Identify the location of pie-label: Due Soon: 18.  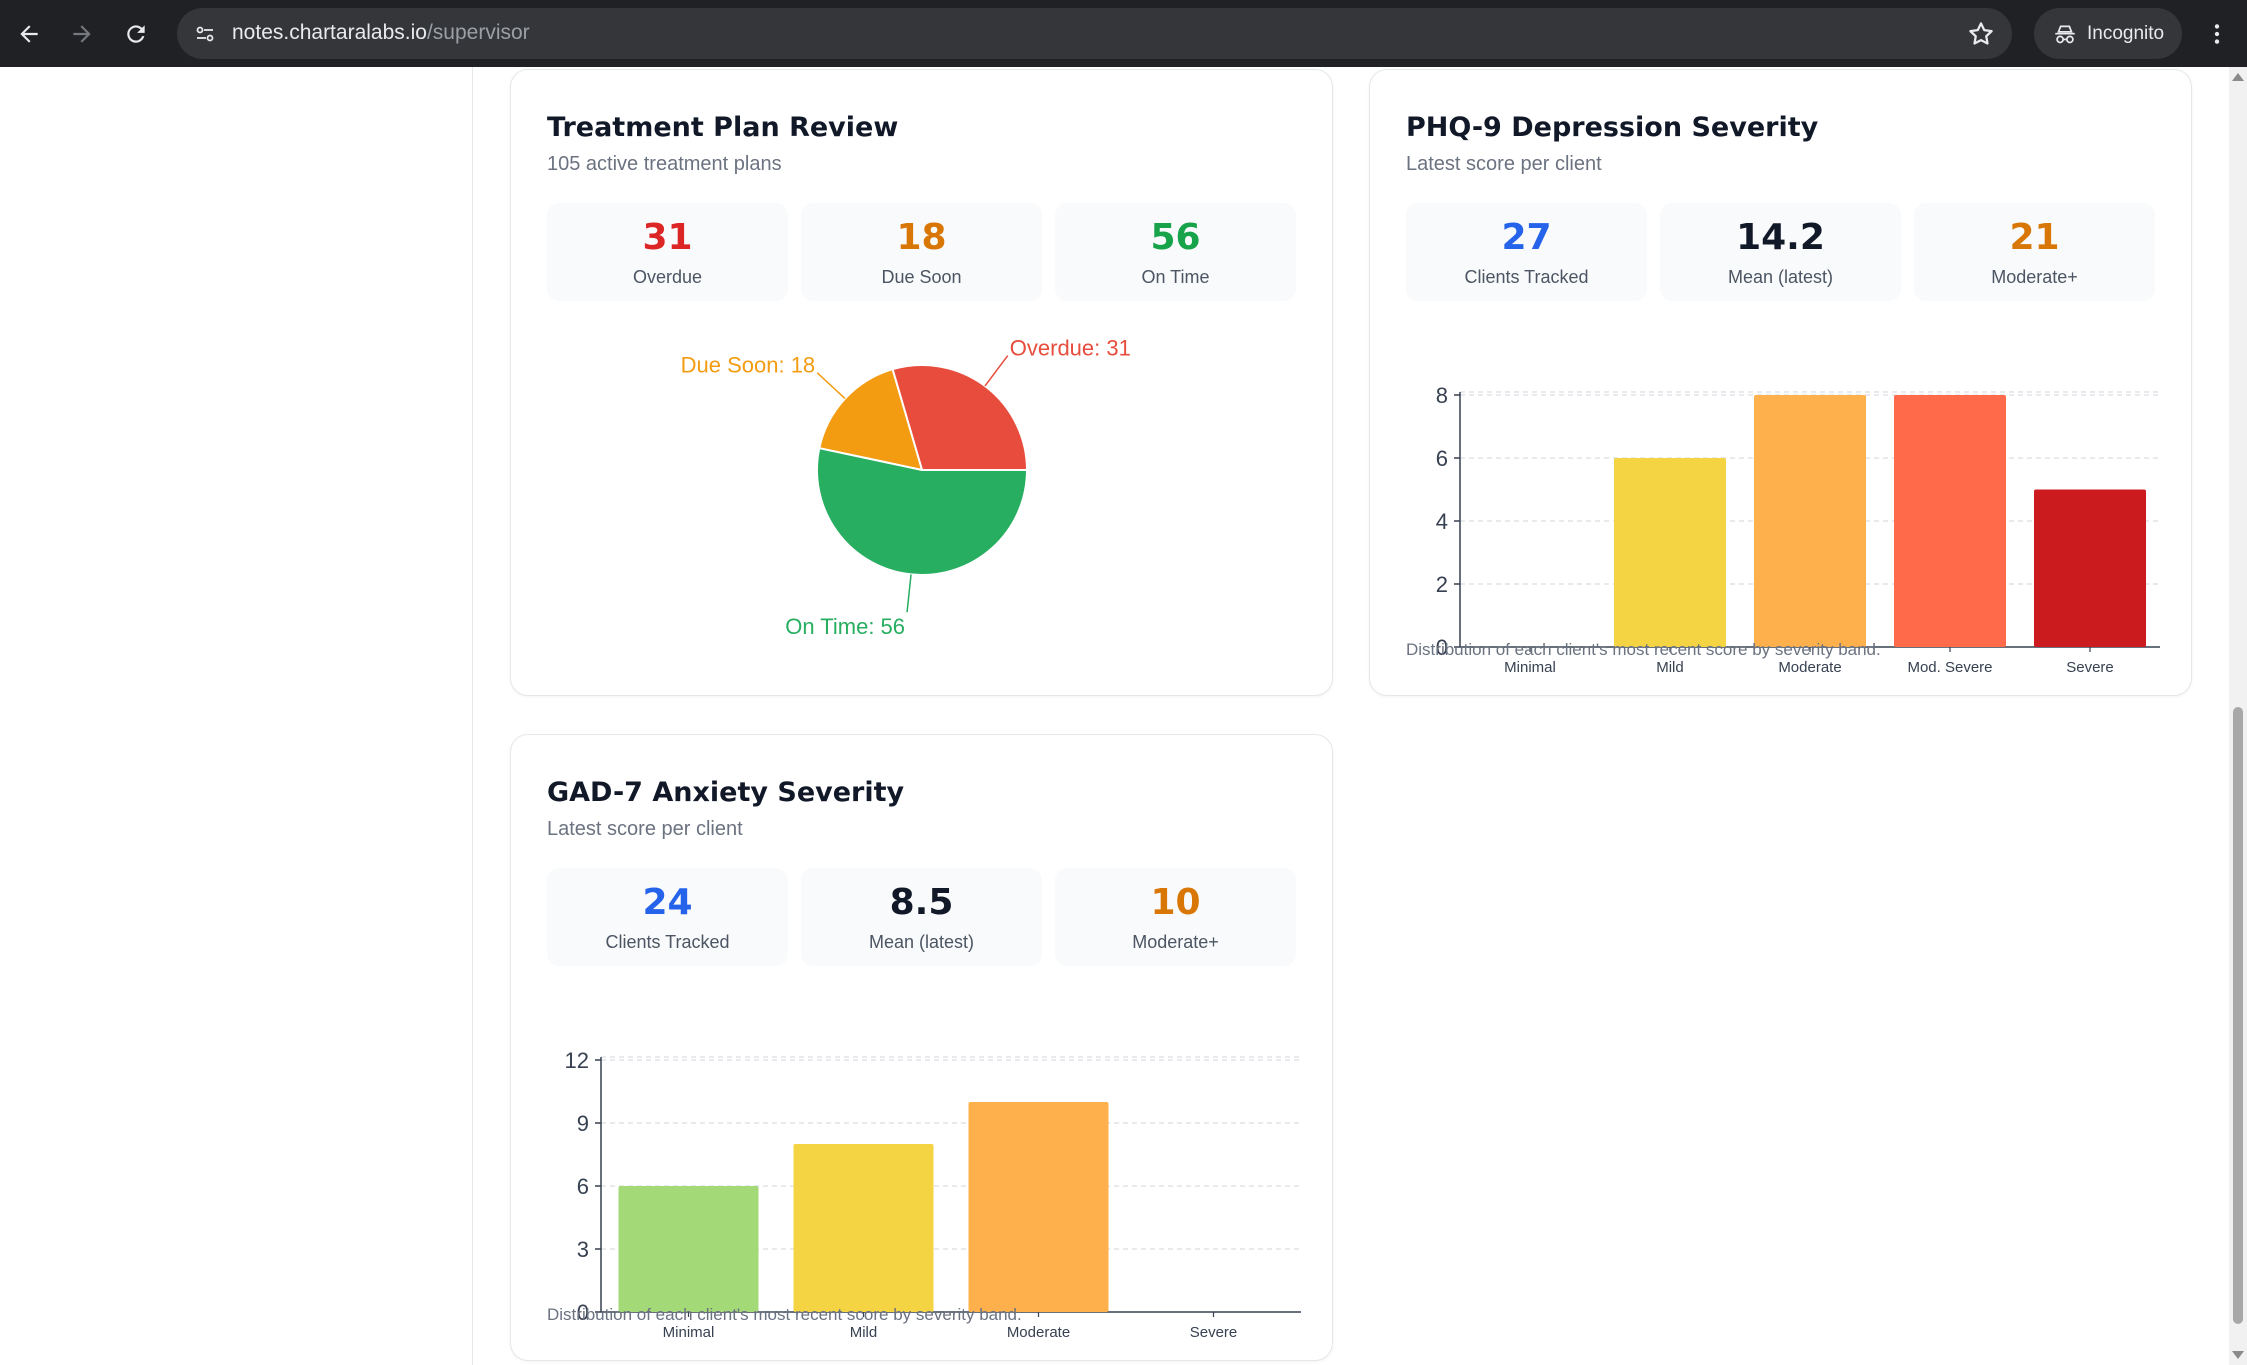
(748, 365).